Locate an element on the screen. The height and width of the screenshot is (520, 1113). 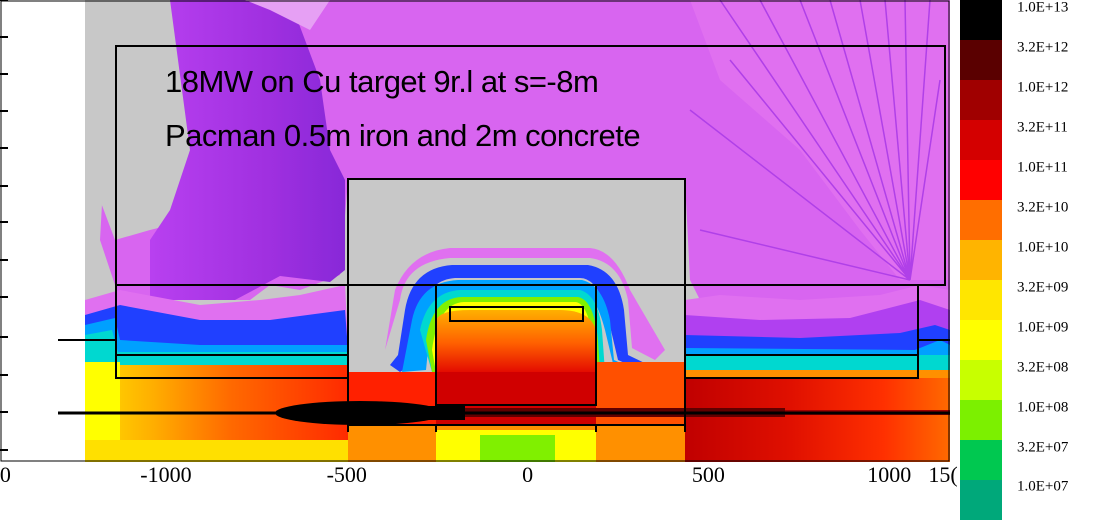
colorbar-label: 3.2E+10 is located at coordinates (1043, 207).